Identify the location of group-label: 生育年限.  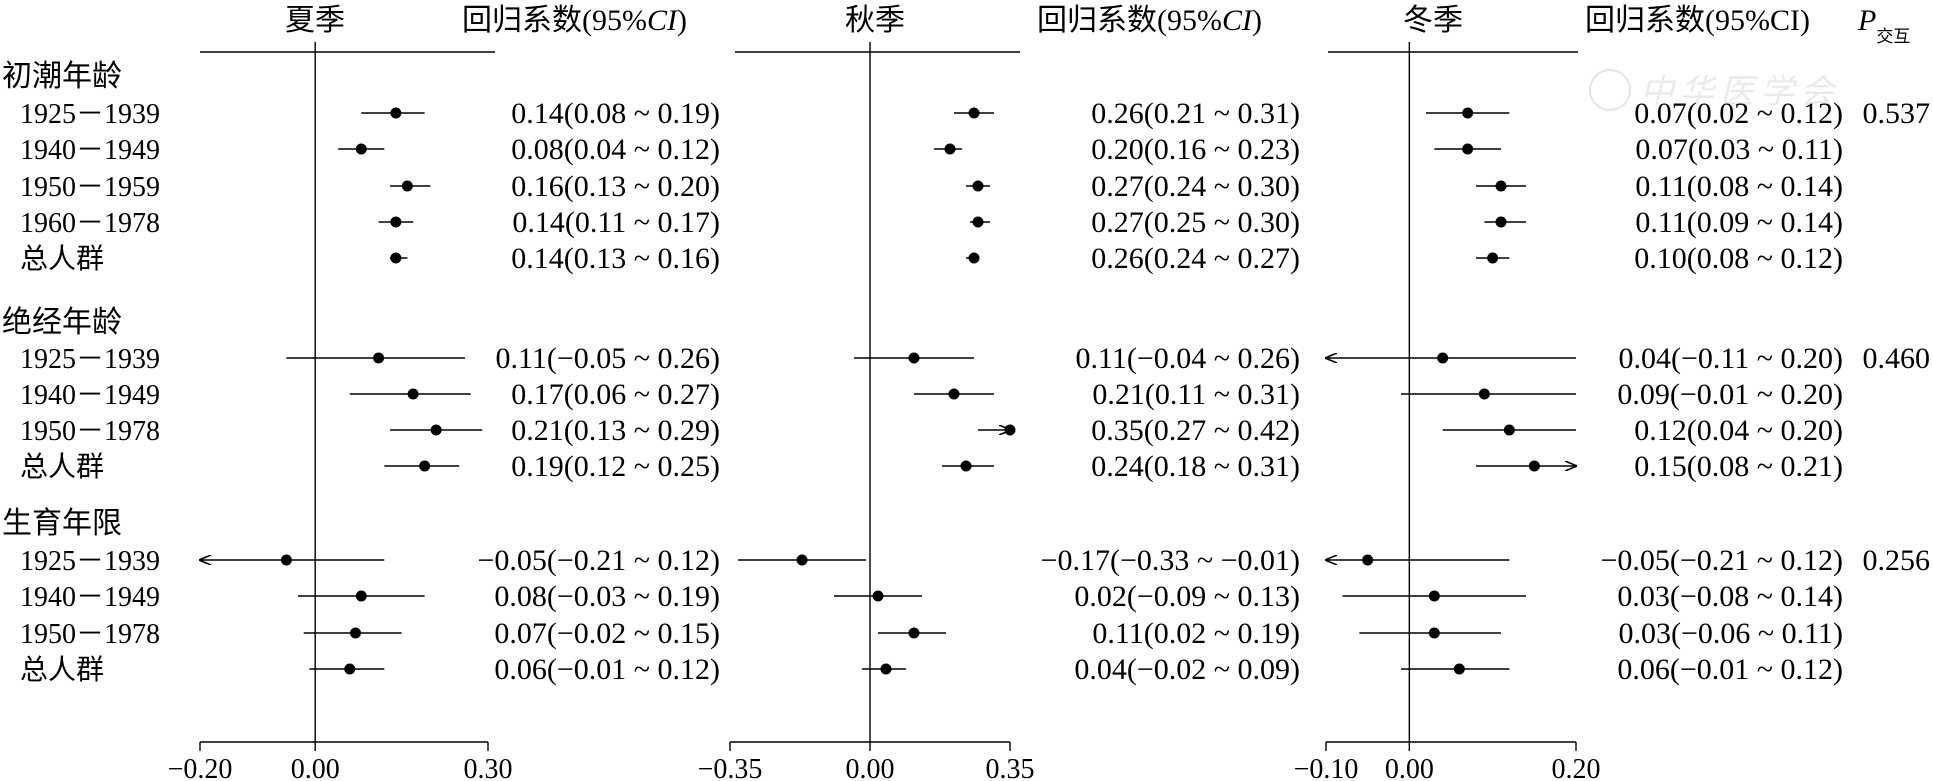
(62, 523).